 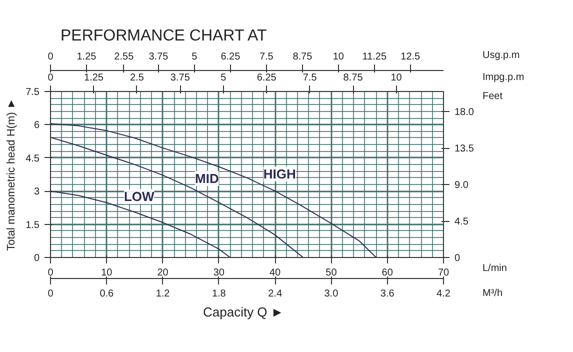 What do you see at coordinates (94, 78) in the screenshot?
I see `text: 1.25` at bounding box center [94, 78].